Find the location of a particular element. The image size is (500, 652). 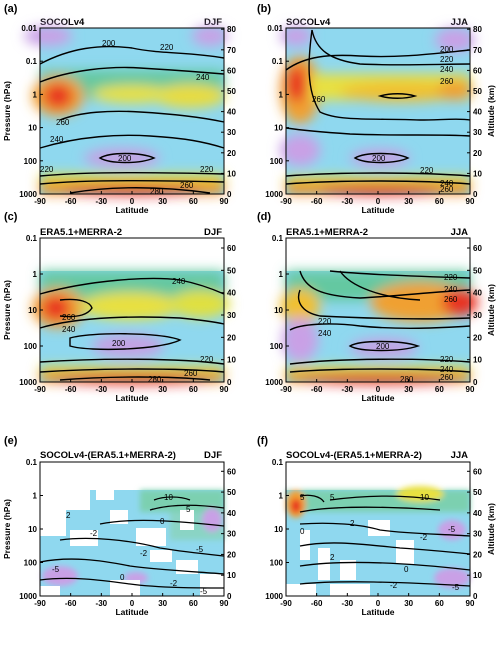

alt-tick-label: 10 is located at coordinates (231, 575).